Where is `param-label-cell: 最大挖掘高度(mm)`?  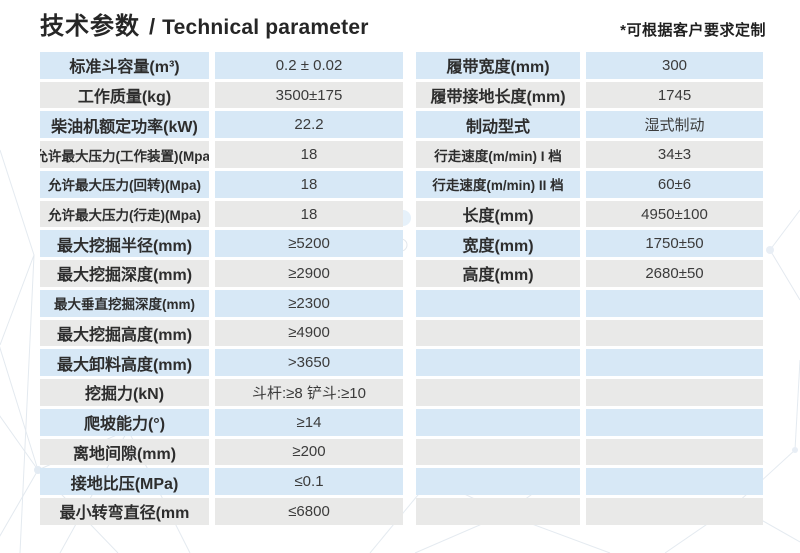
param-label-cell: 最大挖掘高度(mm) is located at coordinates (124, 333).